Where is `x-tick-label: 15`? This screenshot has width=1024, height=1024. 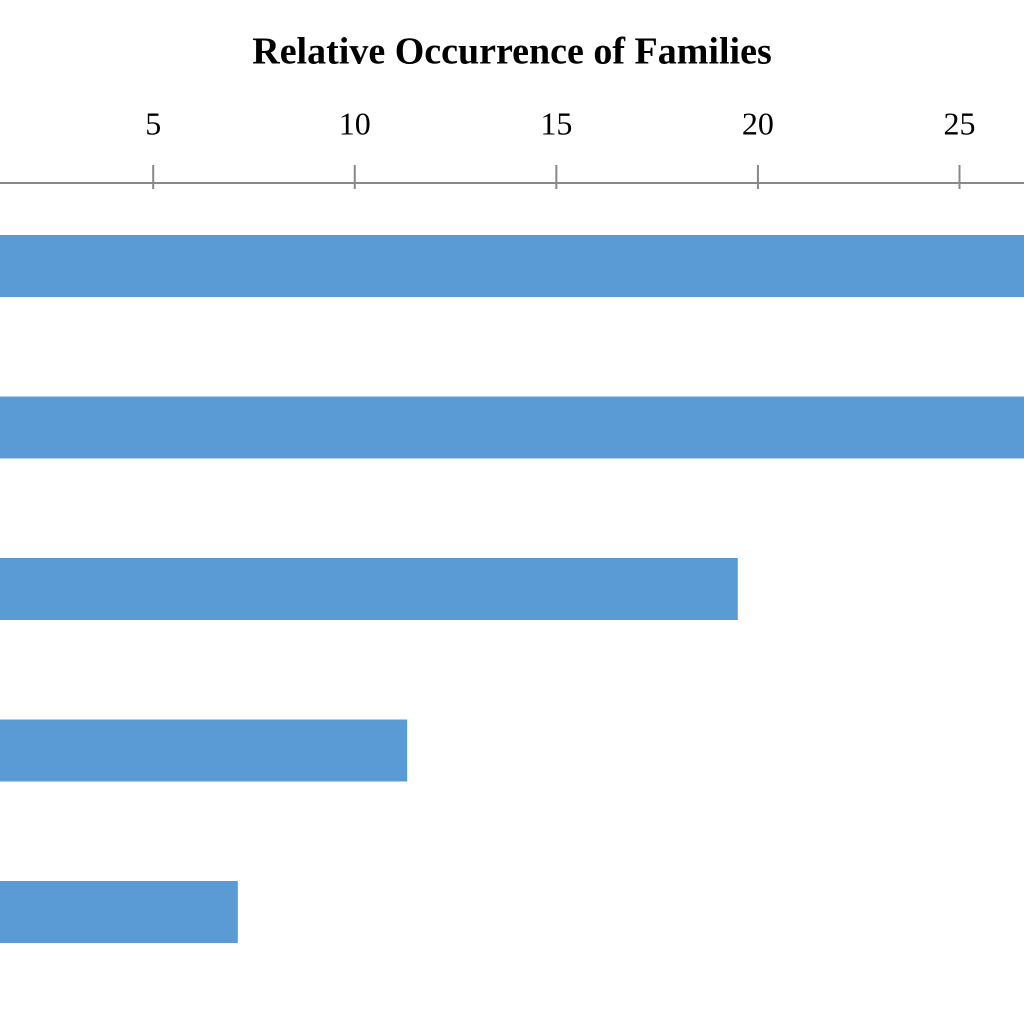 x-tick-label: 15 is located at coordinates (556, 123).